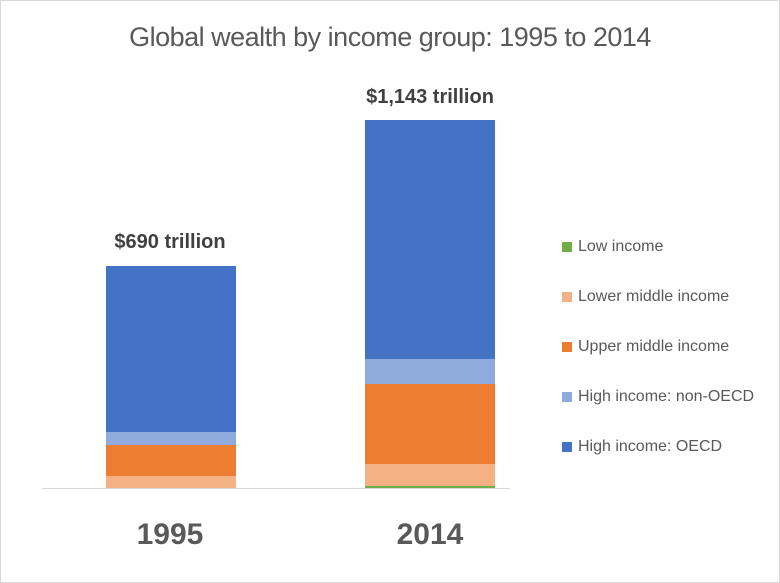  I want to click on legend-label: High income: non-OECD, so click(666, 396).